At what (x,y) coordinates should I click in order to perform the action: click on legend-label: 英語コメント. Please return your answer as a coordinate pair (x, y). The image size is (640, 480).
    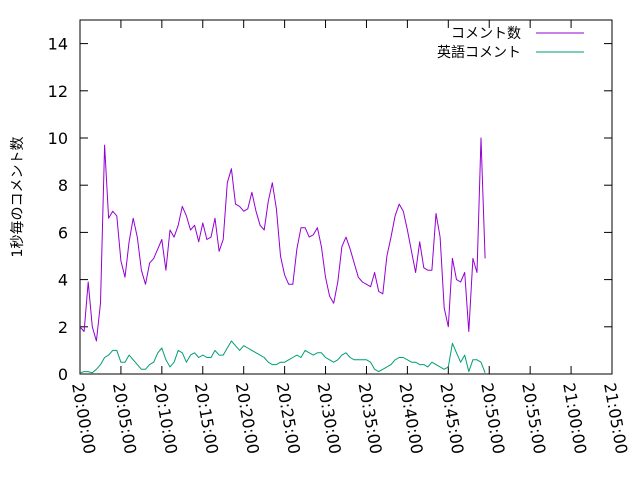
    Looking at the image, I should click on (479, 52).